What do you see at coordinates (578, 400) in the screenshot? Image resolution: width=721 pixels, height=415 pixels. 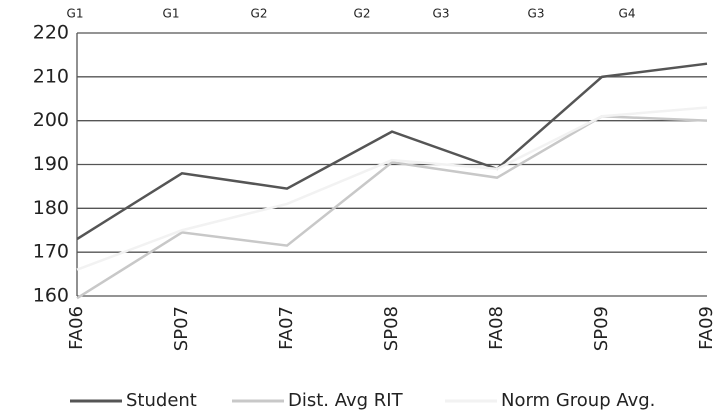 I see `legend-label: Norm Group Avg.` at bounding box center [578, 400].